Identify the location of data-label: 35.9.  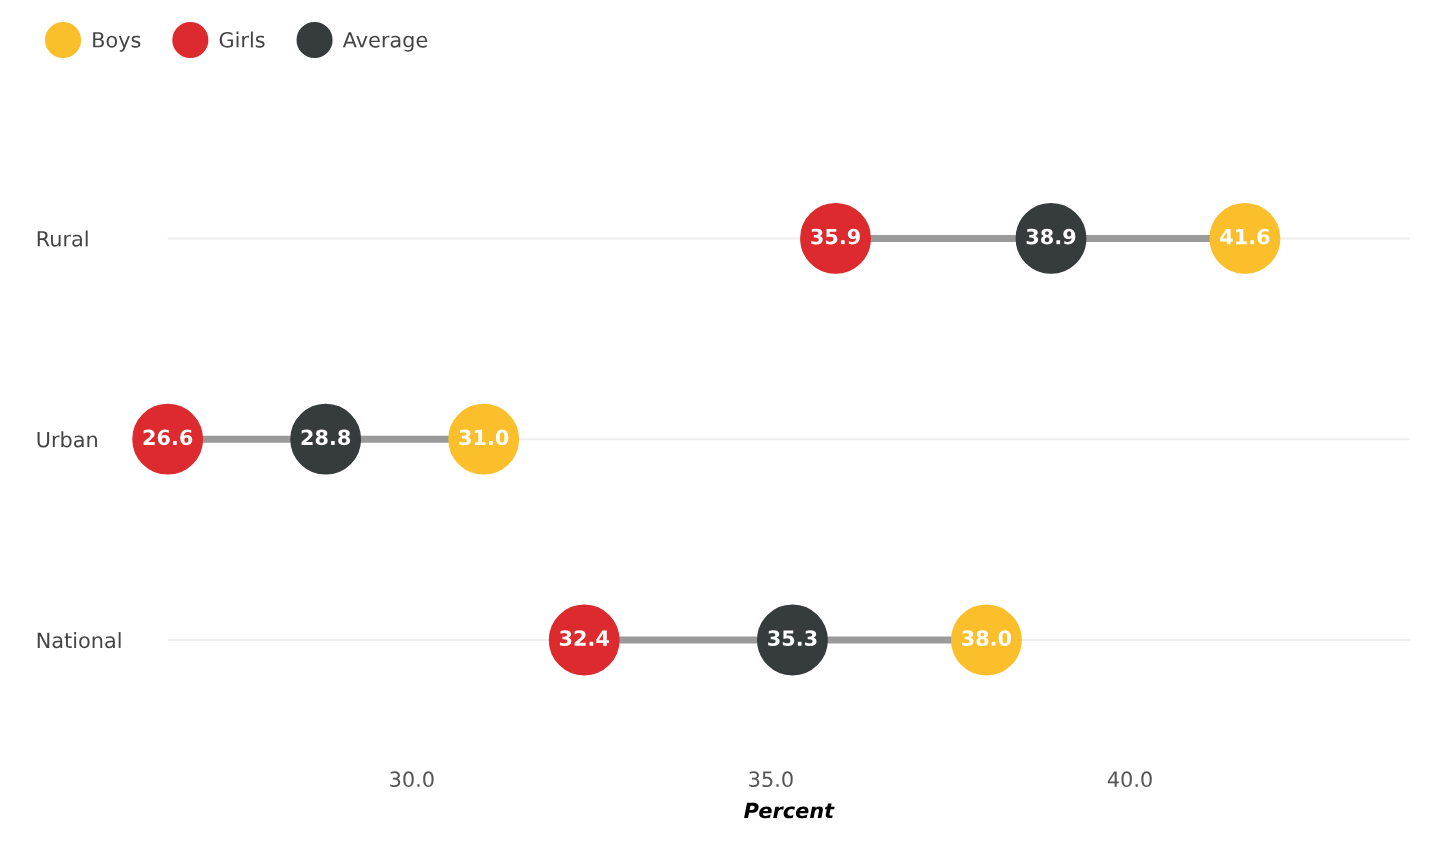
(835, 236).